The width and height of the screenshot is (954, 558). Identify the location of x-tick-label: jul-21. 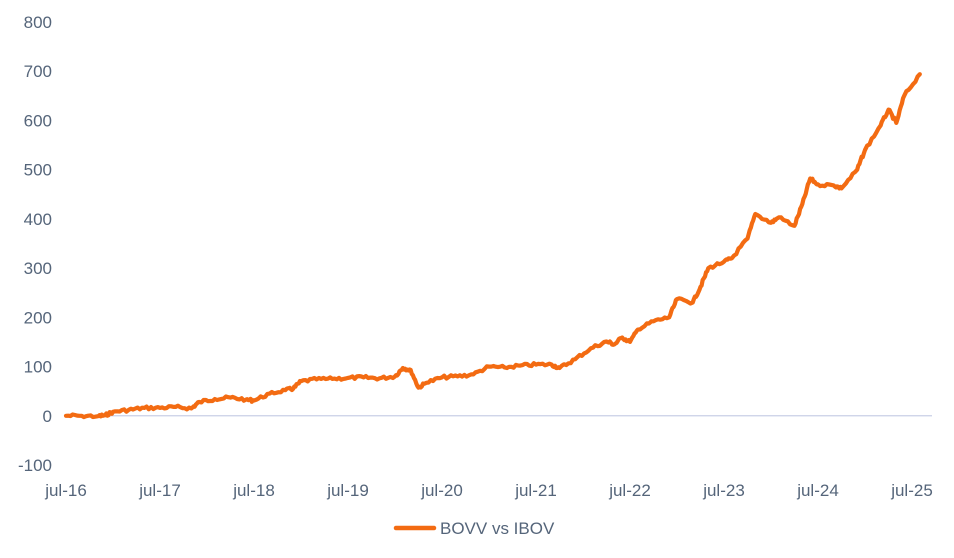
(535, 490).